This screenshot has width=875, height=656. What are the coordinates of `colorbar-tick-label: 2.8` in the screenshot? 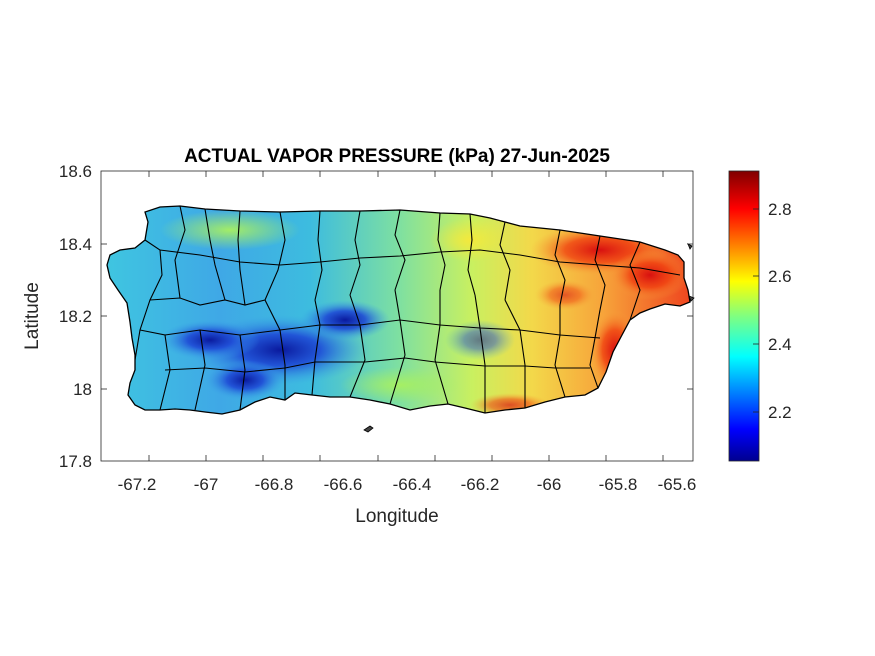 It's located at (780, 209).